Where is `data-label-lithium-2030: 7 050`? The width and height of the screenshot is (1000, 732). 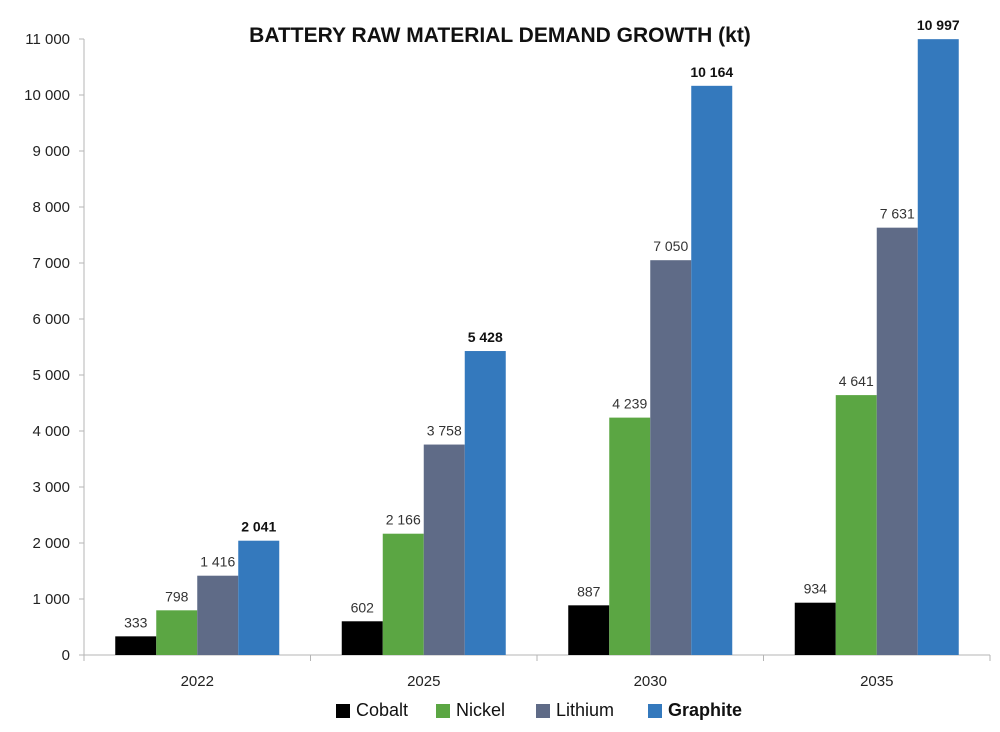 data-label-lithium-2030: 7 050 is located at coordinates (670, 246).